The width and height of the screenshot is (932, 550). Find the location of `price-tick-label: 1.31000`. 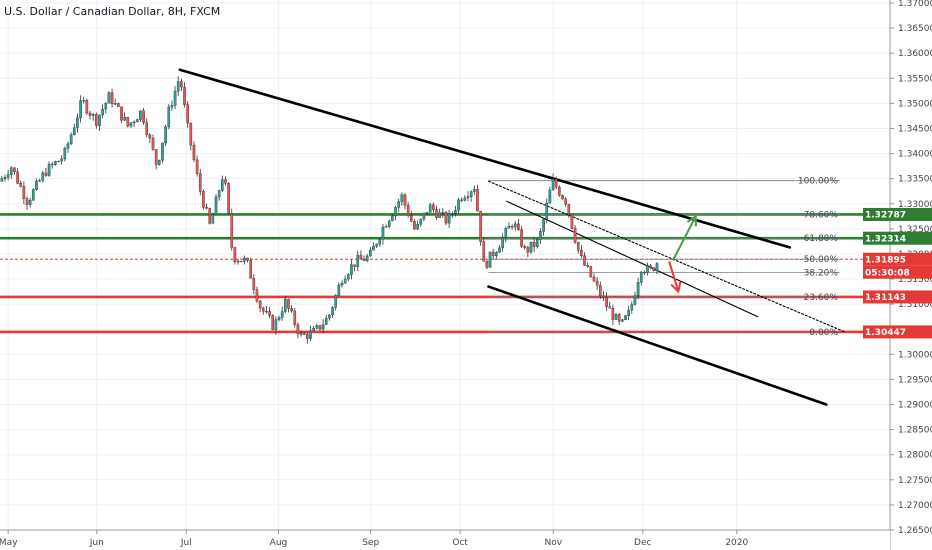

price-tick-label: 1.31000 is located at coordinates (915, 305).